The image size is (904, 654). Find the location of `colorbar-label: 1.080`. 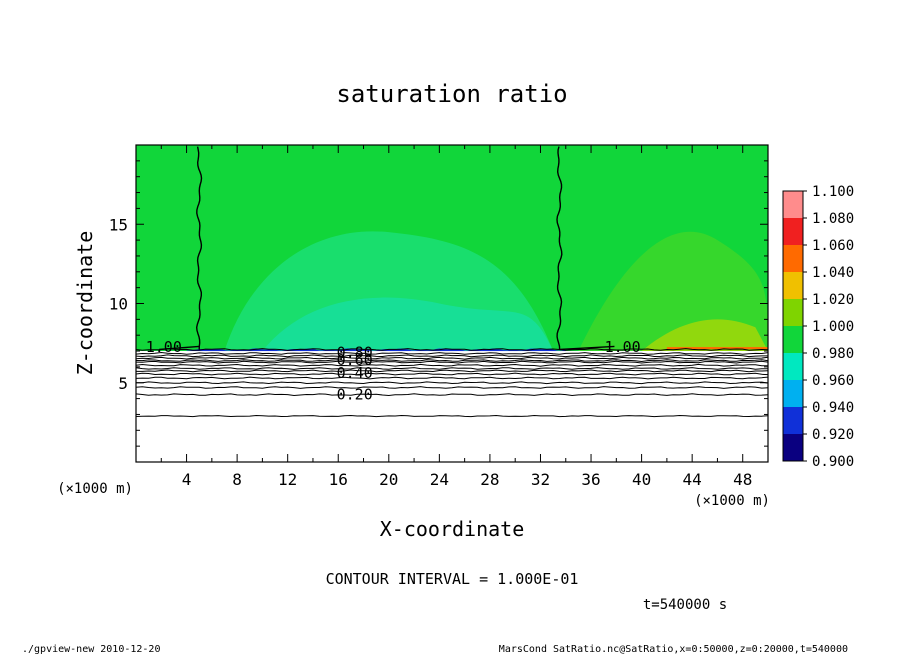

colorbar-label: 1.080 is located at coordinates (833, 219).